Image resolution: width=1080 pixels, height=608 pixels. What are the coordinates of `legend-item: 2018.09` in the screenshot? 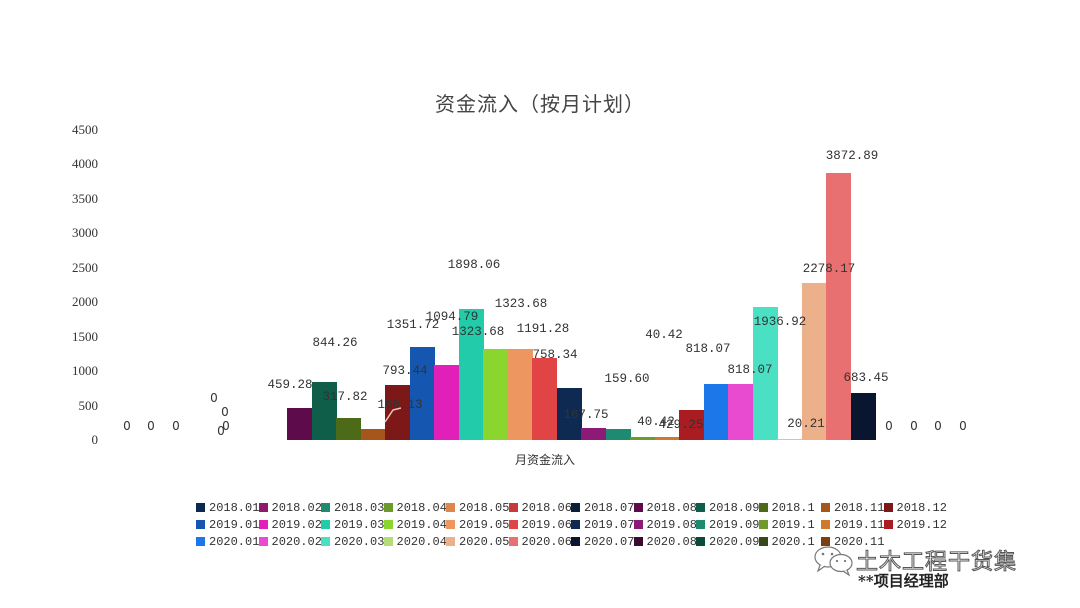 It's located at (727, 508).